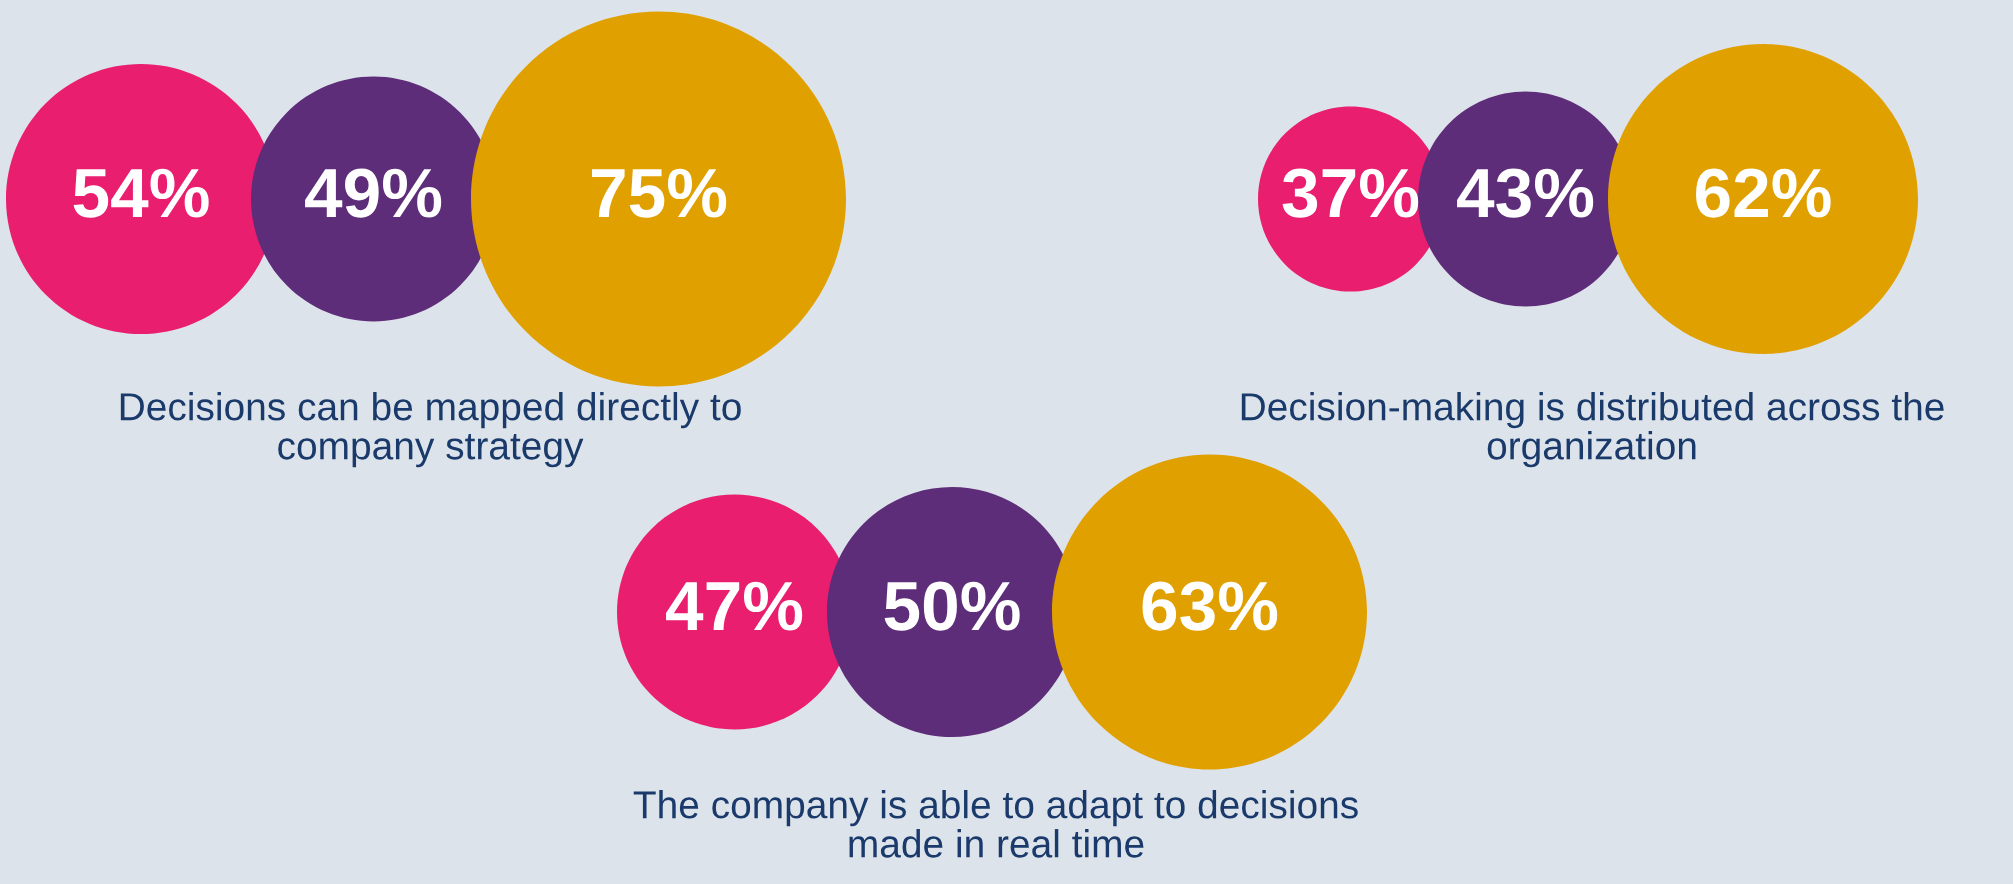 The height and width of the screenshot is (884, 2013). Describe the element at coordinates (1763, 193) in the screenshot. I see `data-label: 62%` at that location.